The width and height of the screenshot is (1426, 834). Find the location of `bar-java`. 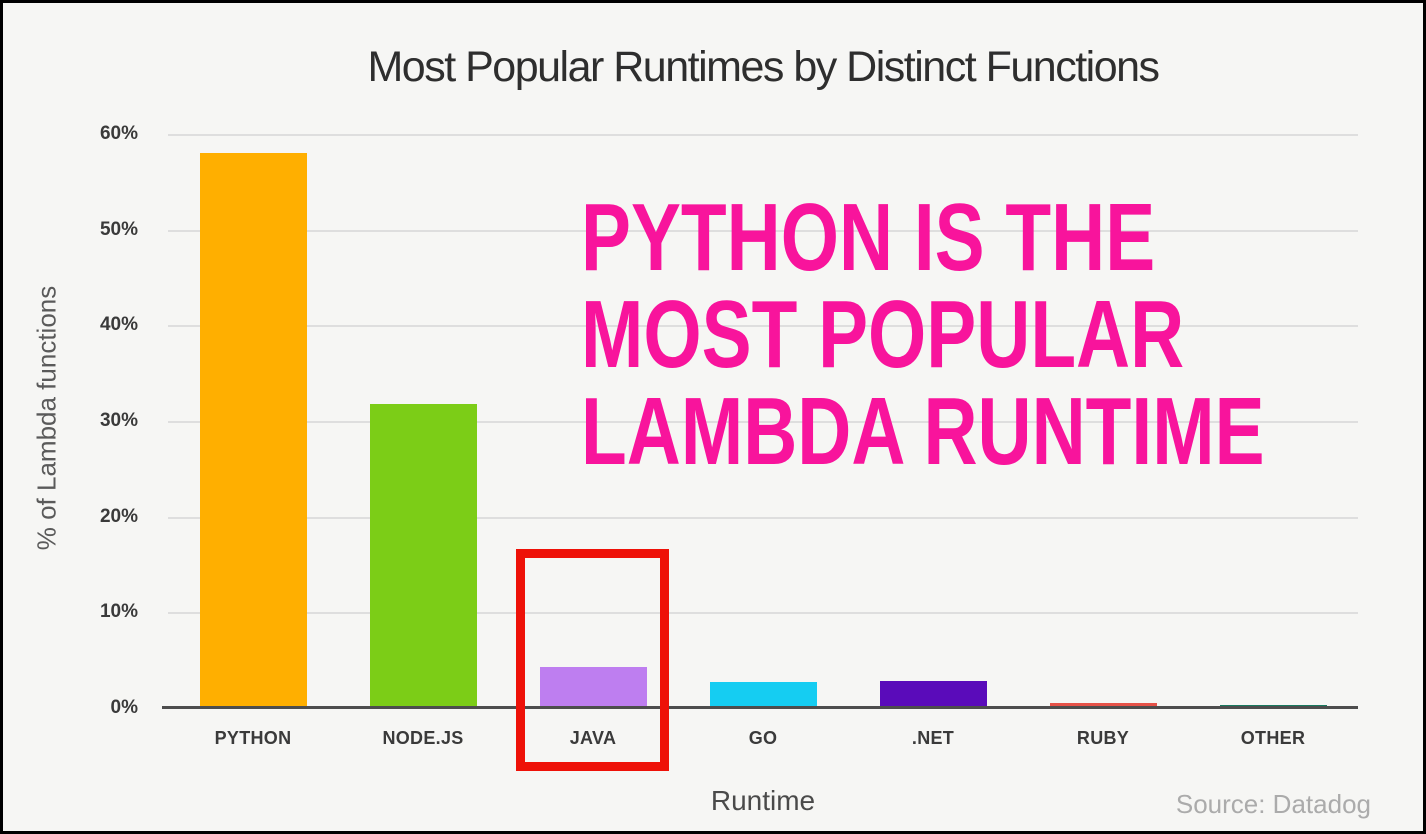

bar-java is located at coordinates (593, 687).